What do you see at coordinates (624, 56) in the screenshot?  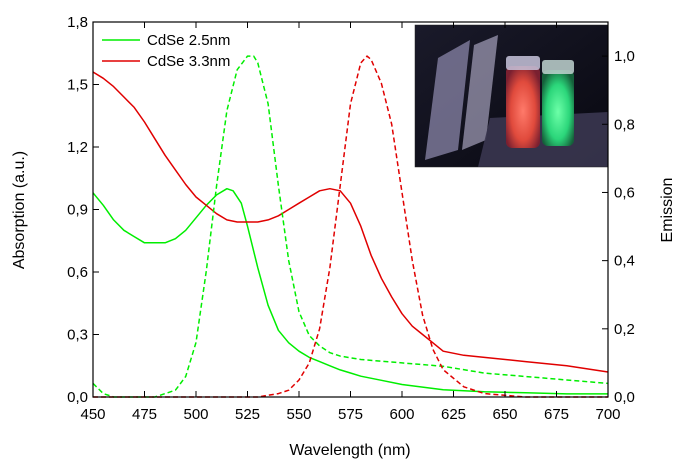 I see `y-right-tick-label: 1,0` at bounding box center [624, 56].